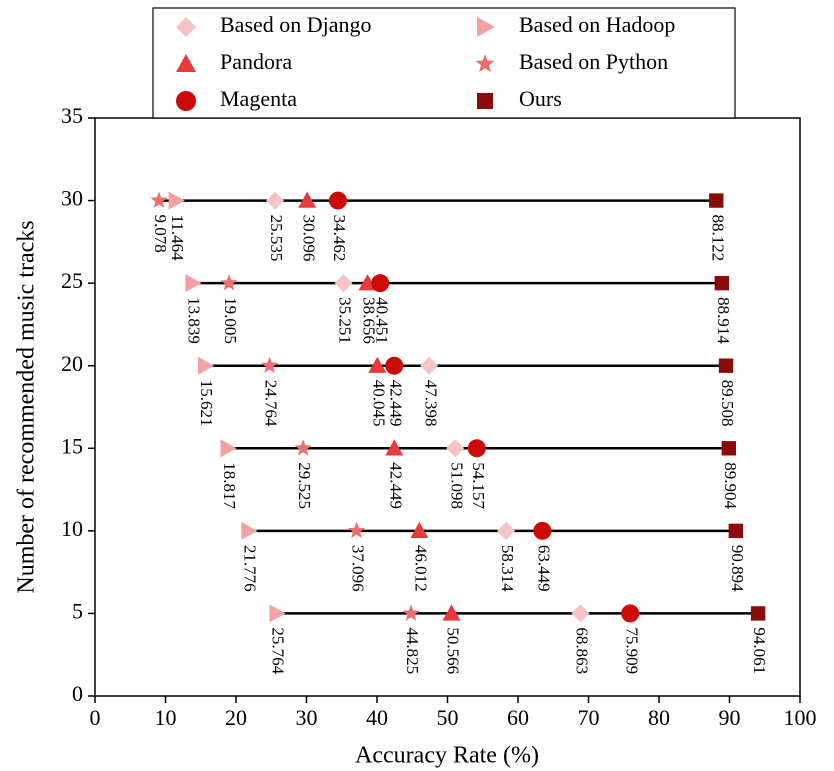 This screenshot has width=834, height=771. I want to click on data-label: 44.825, so click(412, 650).